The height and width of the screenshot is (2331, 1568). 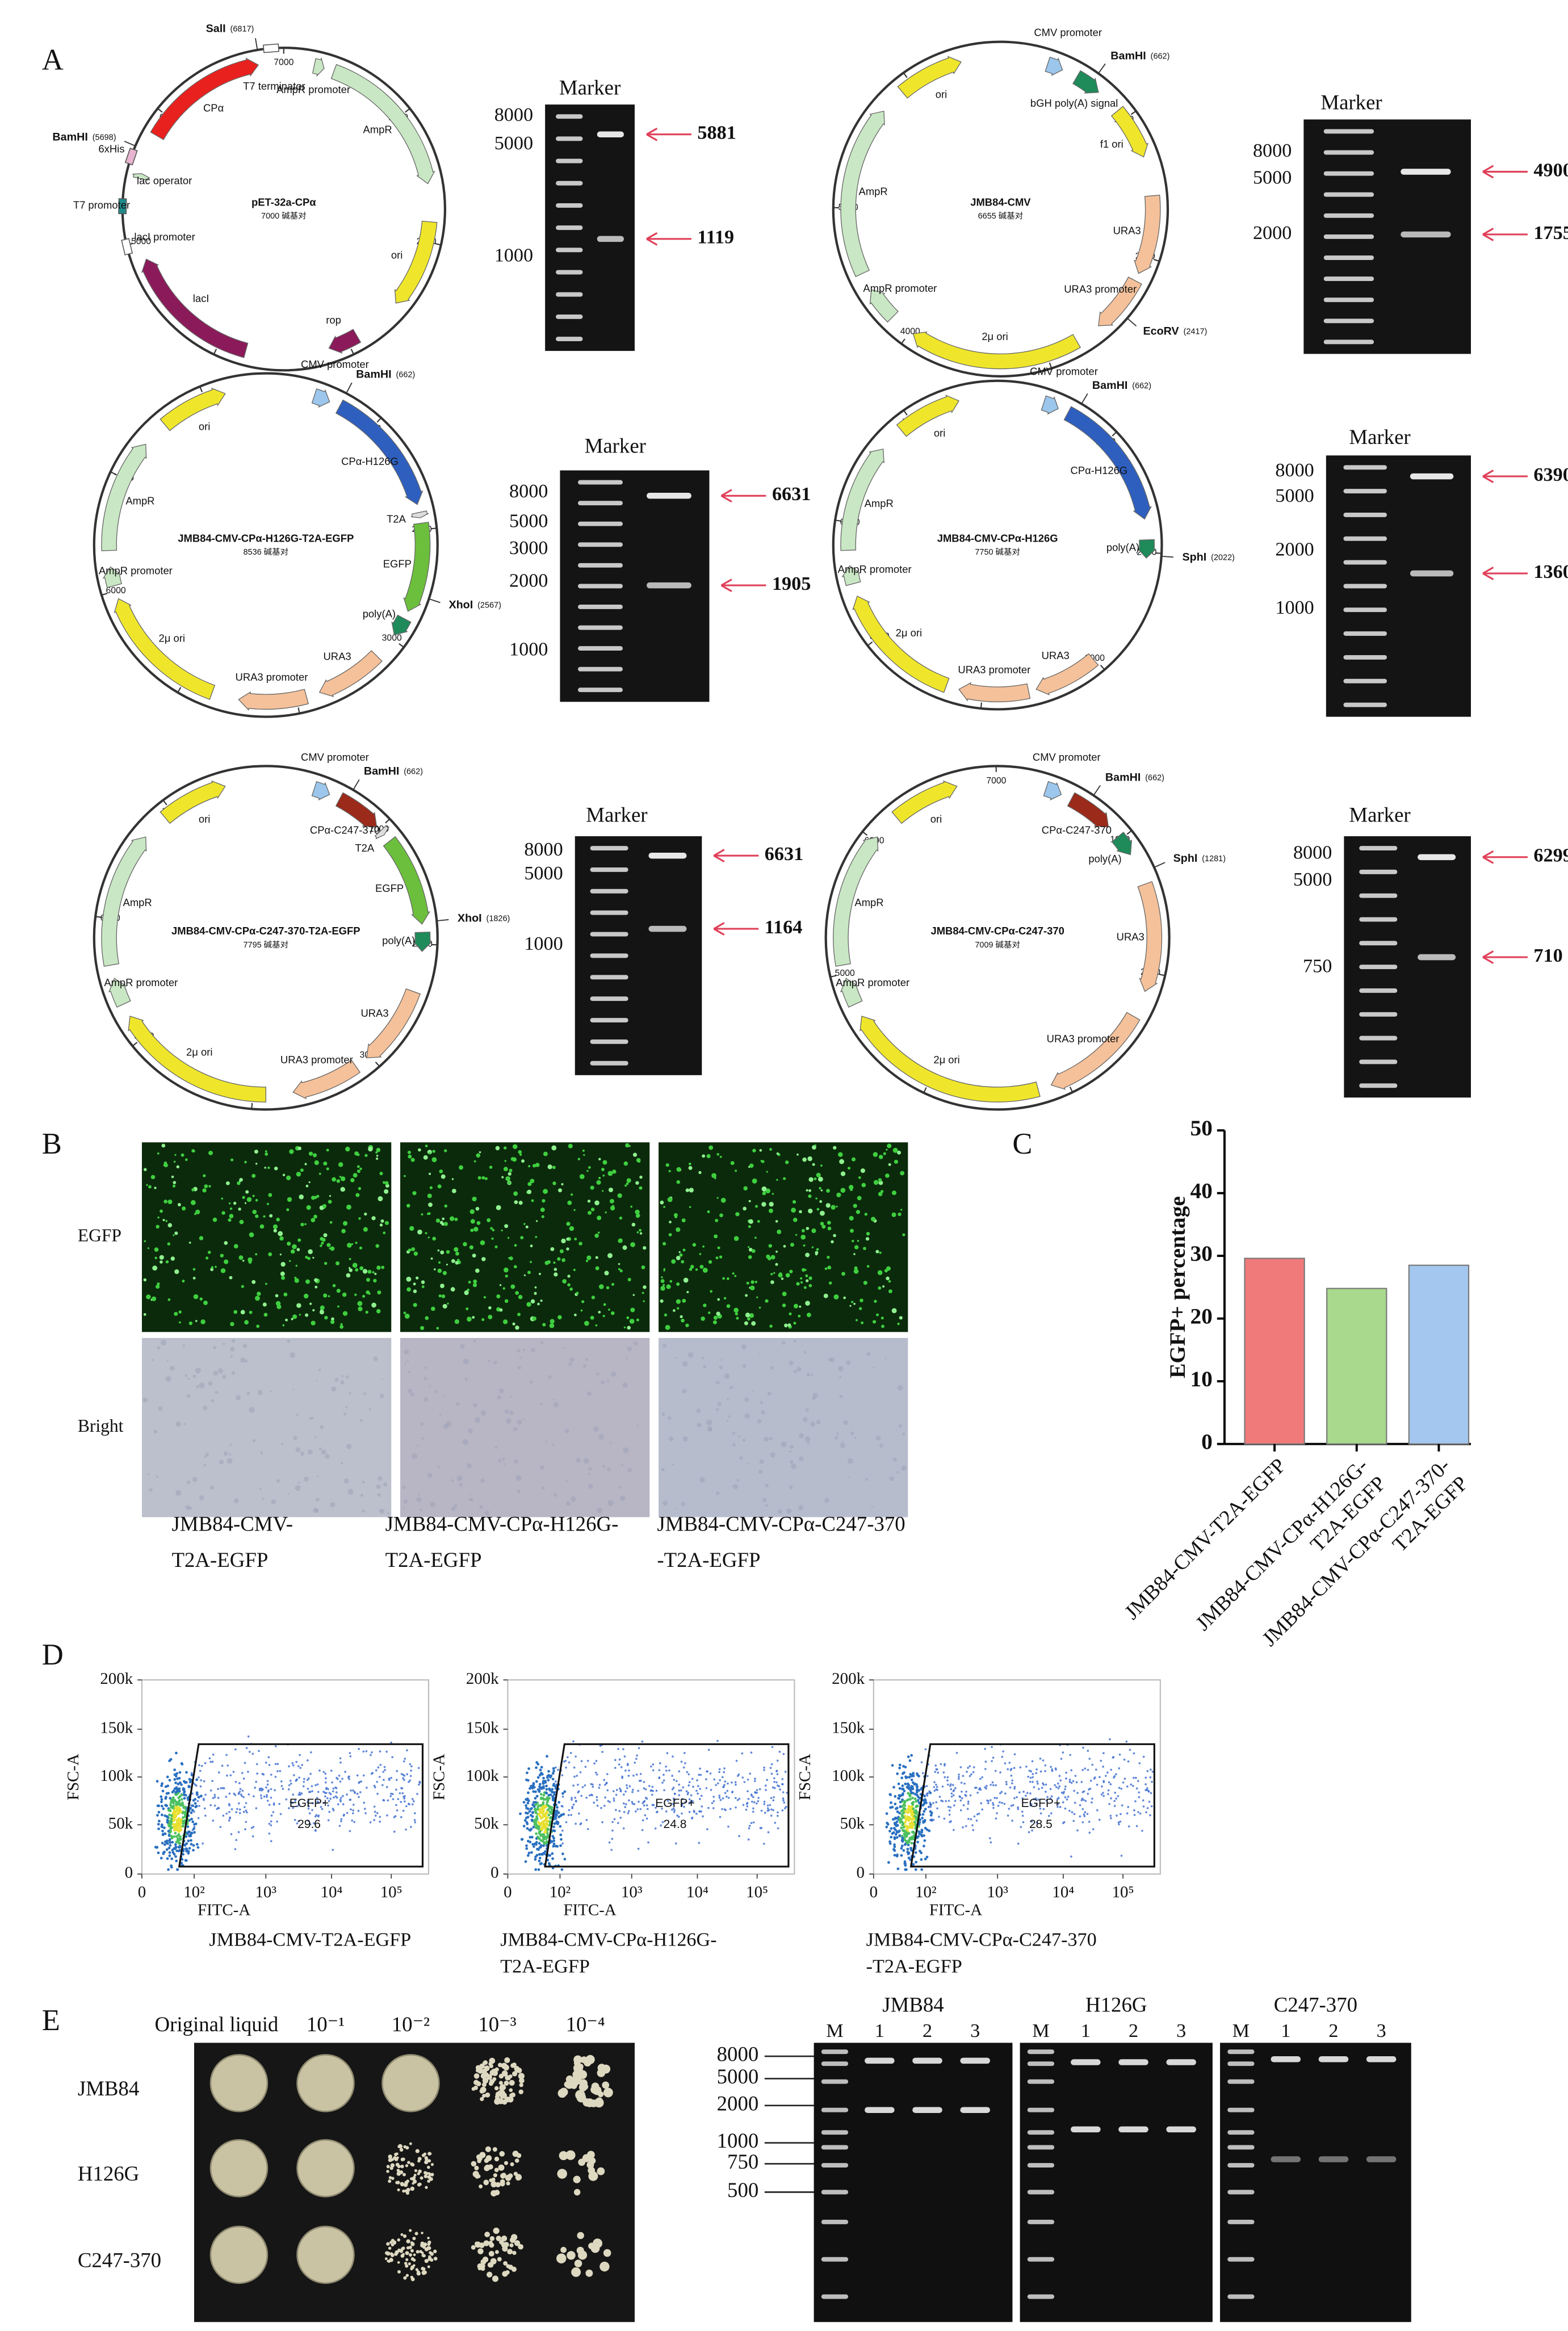 What do you see at coordinates (335, 364) in the screenshot?
I see `feature-label: CMV promoter` at bounding box center [335, 364].